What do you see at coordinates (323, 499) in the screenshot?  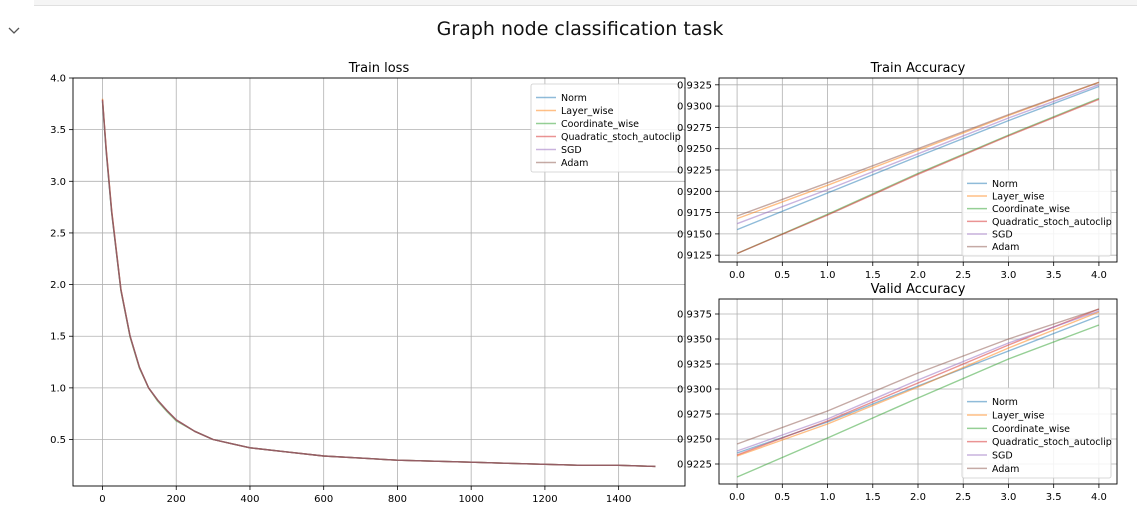 I see `x-tick-label: 600` at bounding box center [323, 499].